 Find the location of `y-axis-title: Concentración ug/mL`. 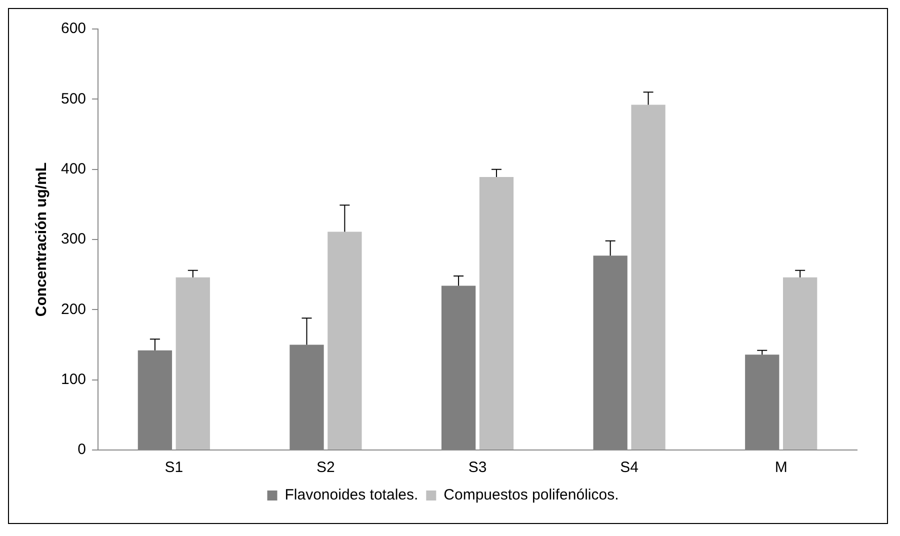

y-axis-title: Concentración ug/mL is located at coordinates (41, 239).